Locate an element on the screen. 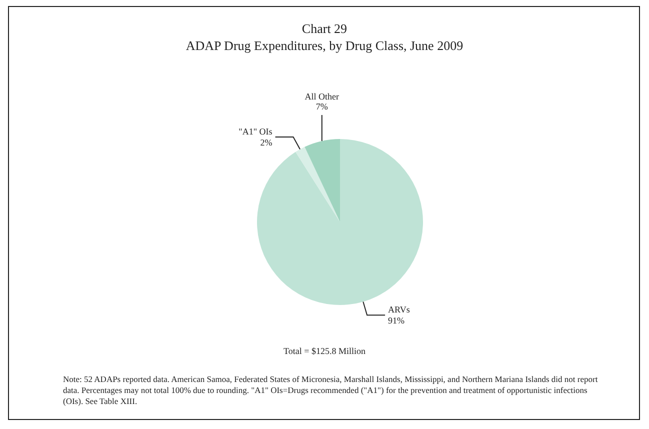  chart-subtitle: ADAP Drug Expenditures, by Drug Class, June 2009 is located at coordinates (324, 45).